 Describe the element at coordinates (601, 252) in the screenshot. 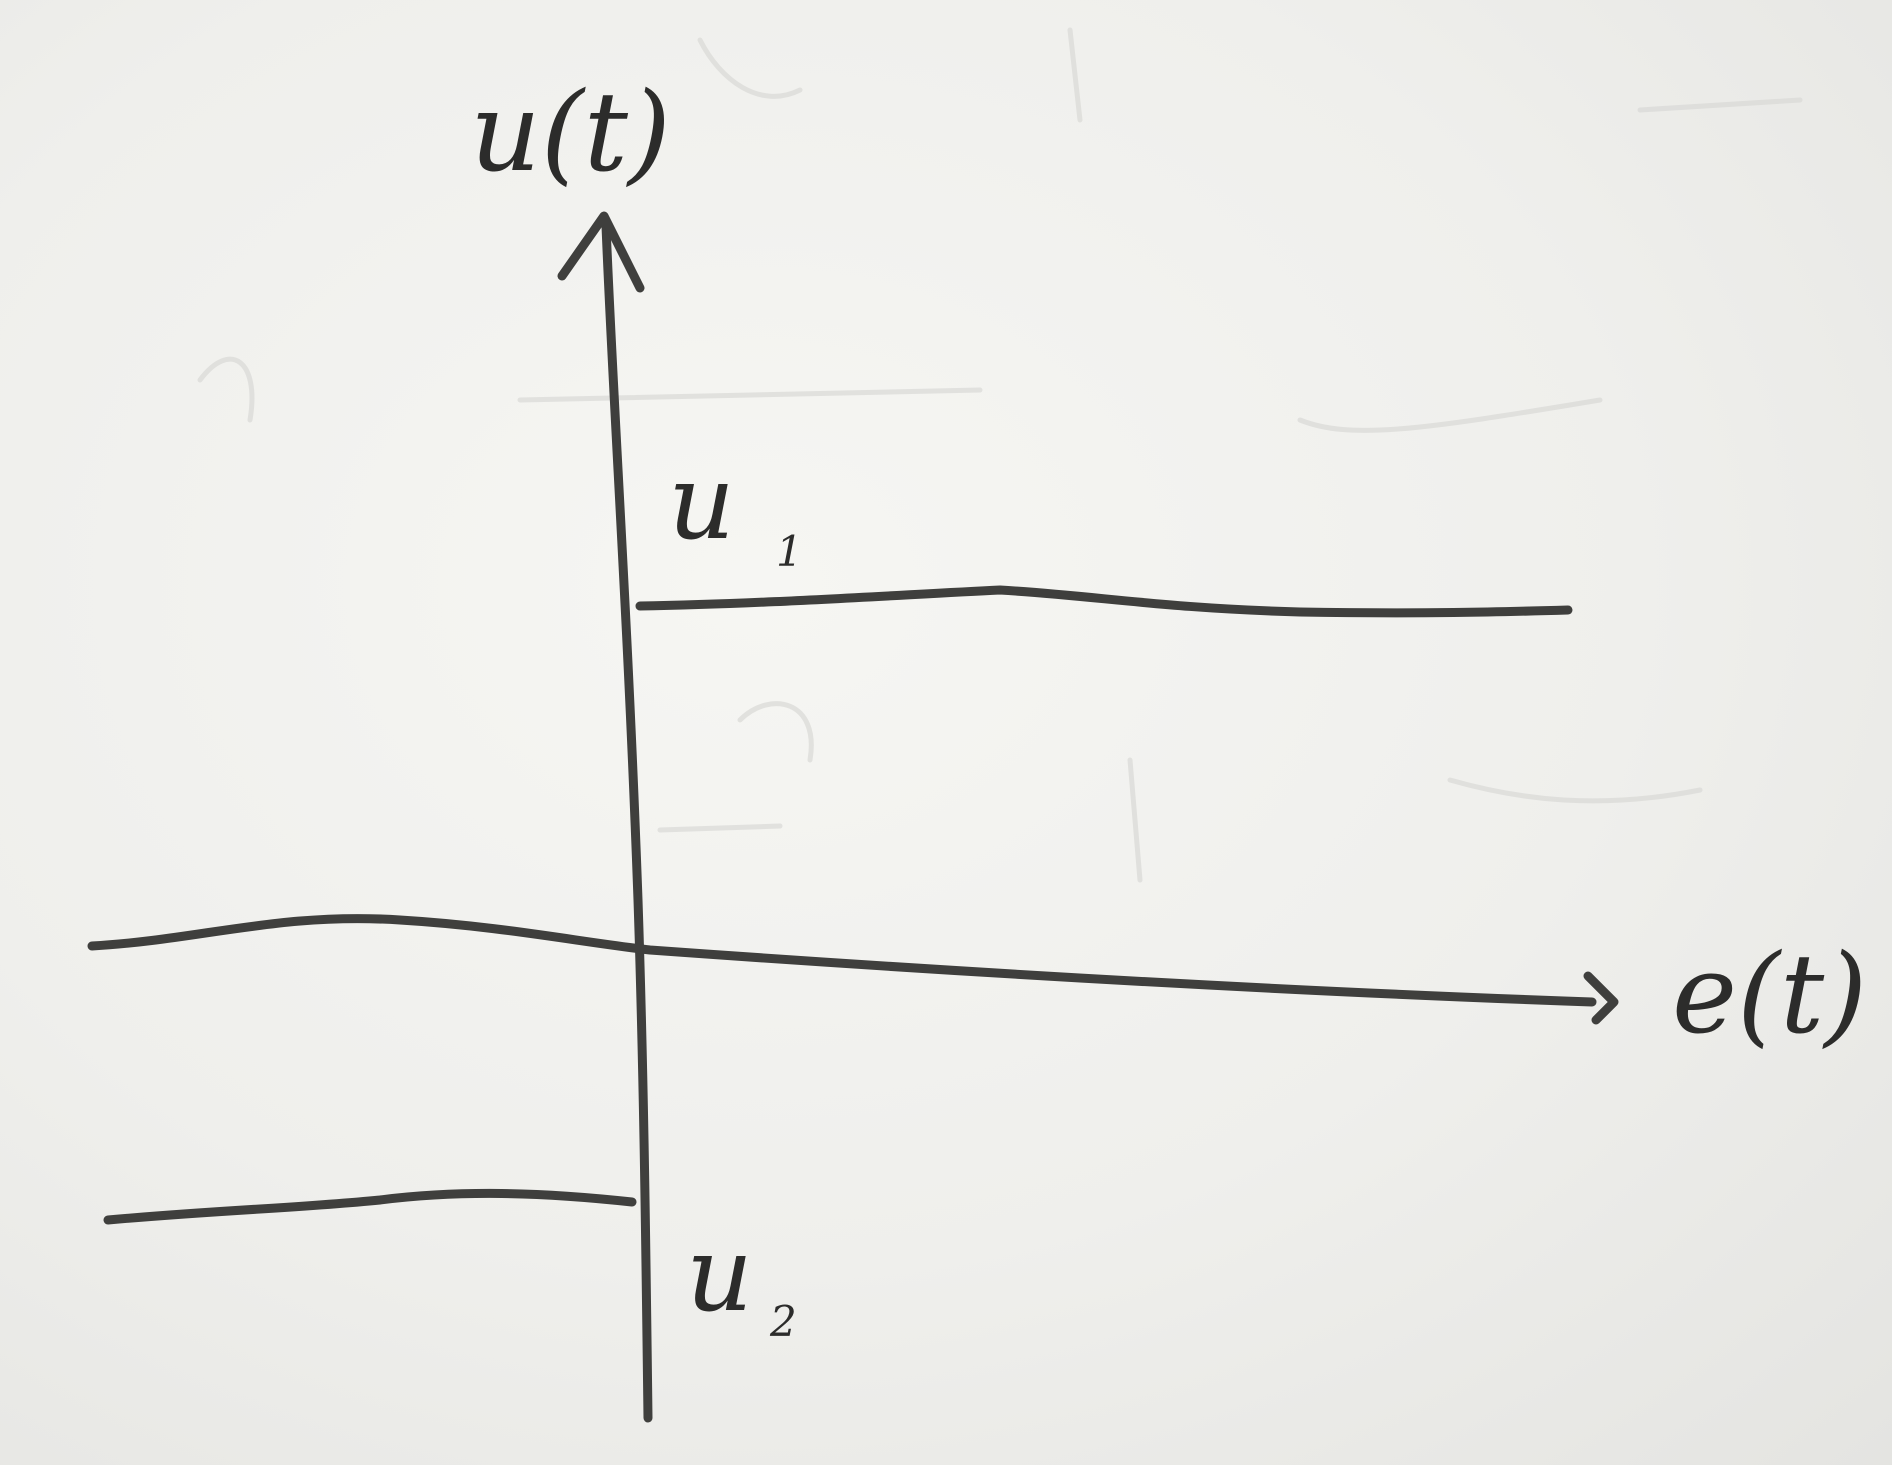

I see `y-axis-arrowhead` at that location.